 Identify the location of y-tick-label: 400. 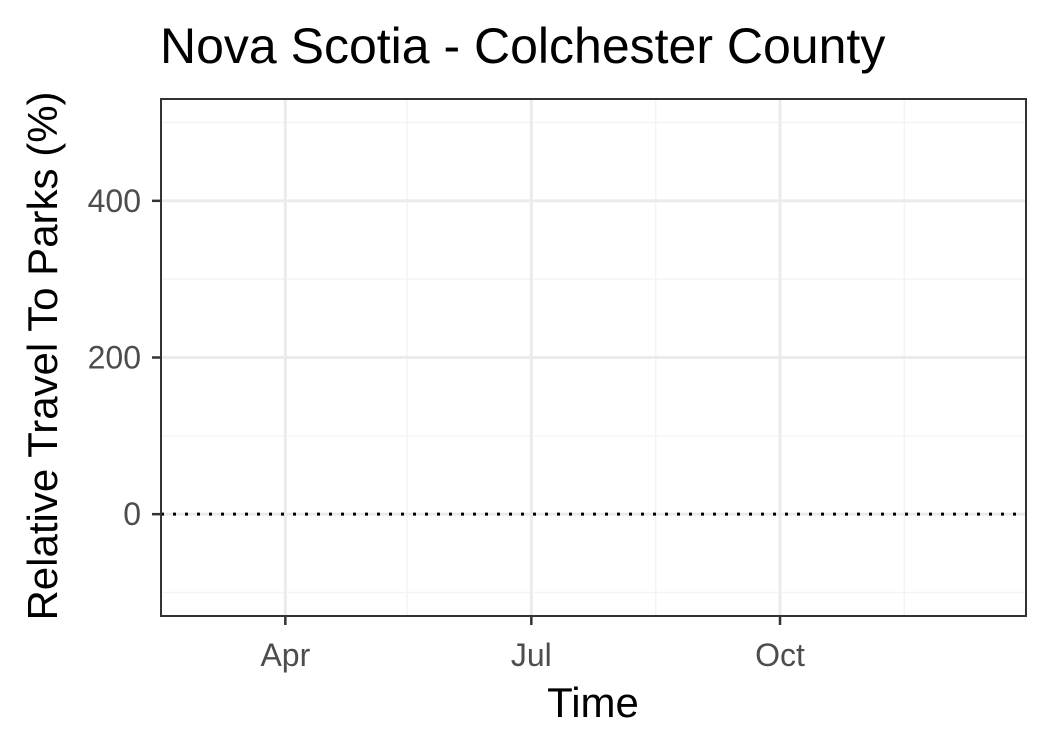
(114, 201).